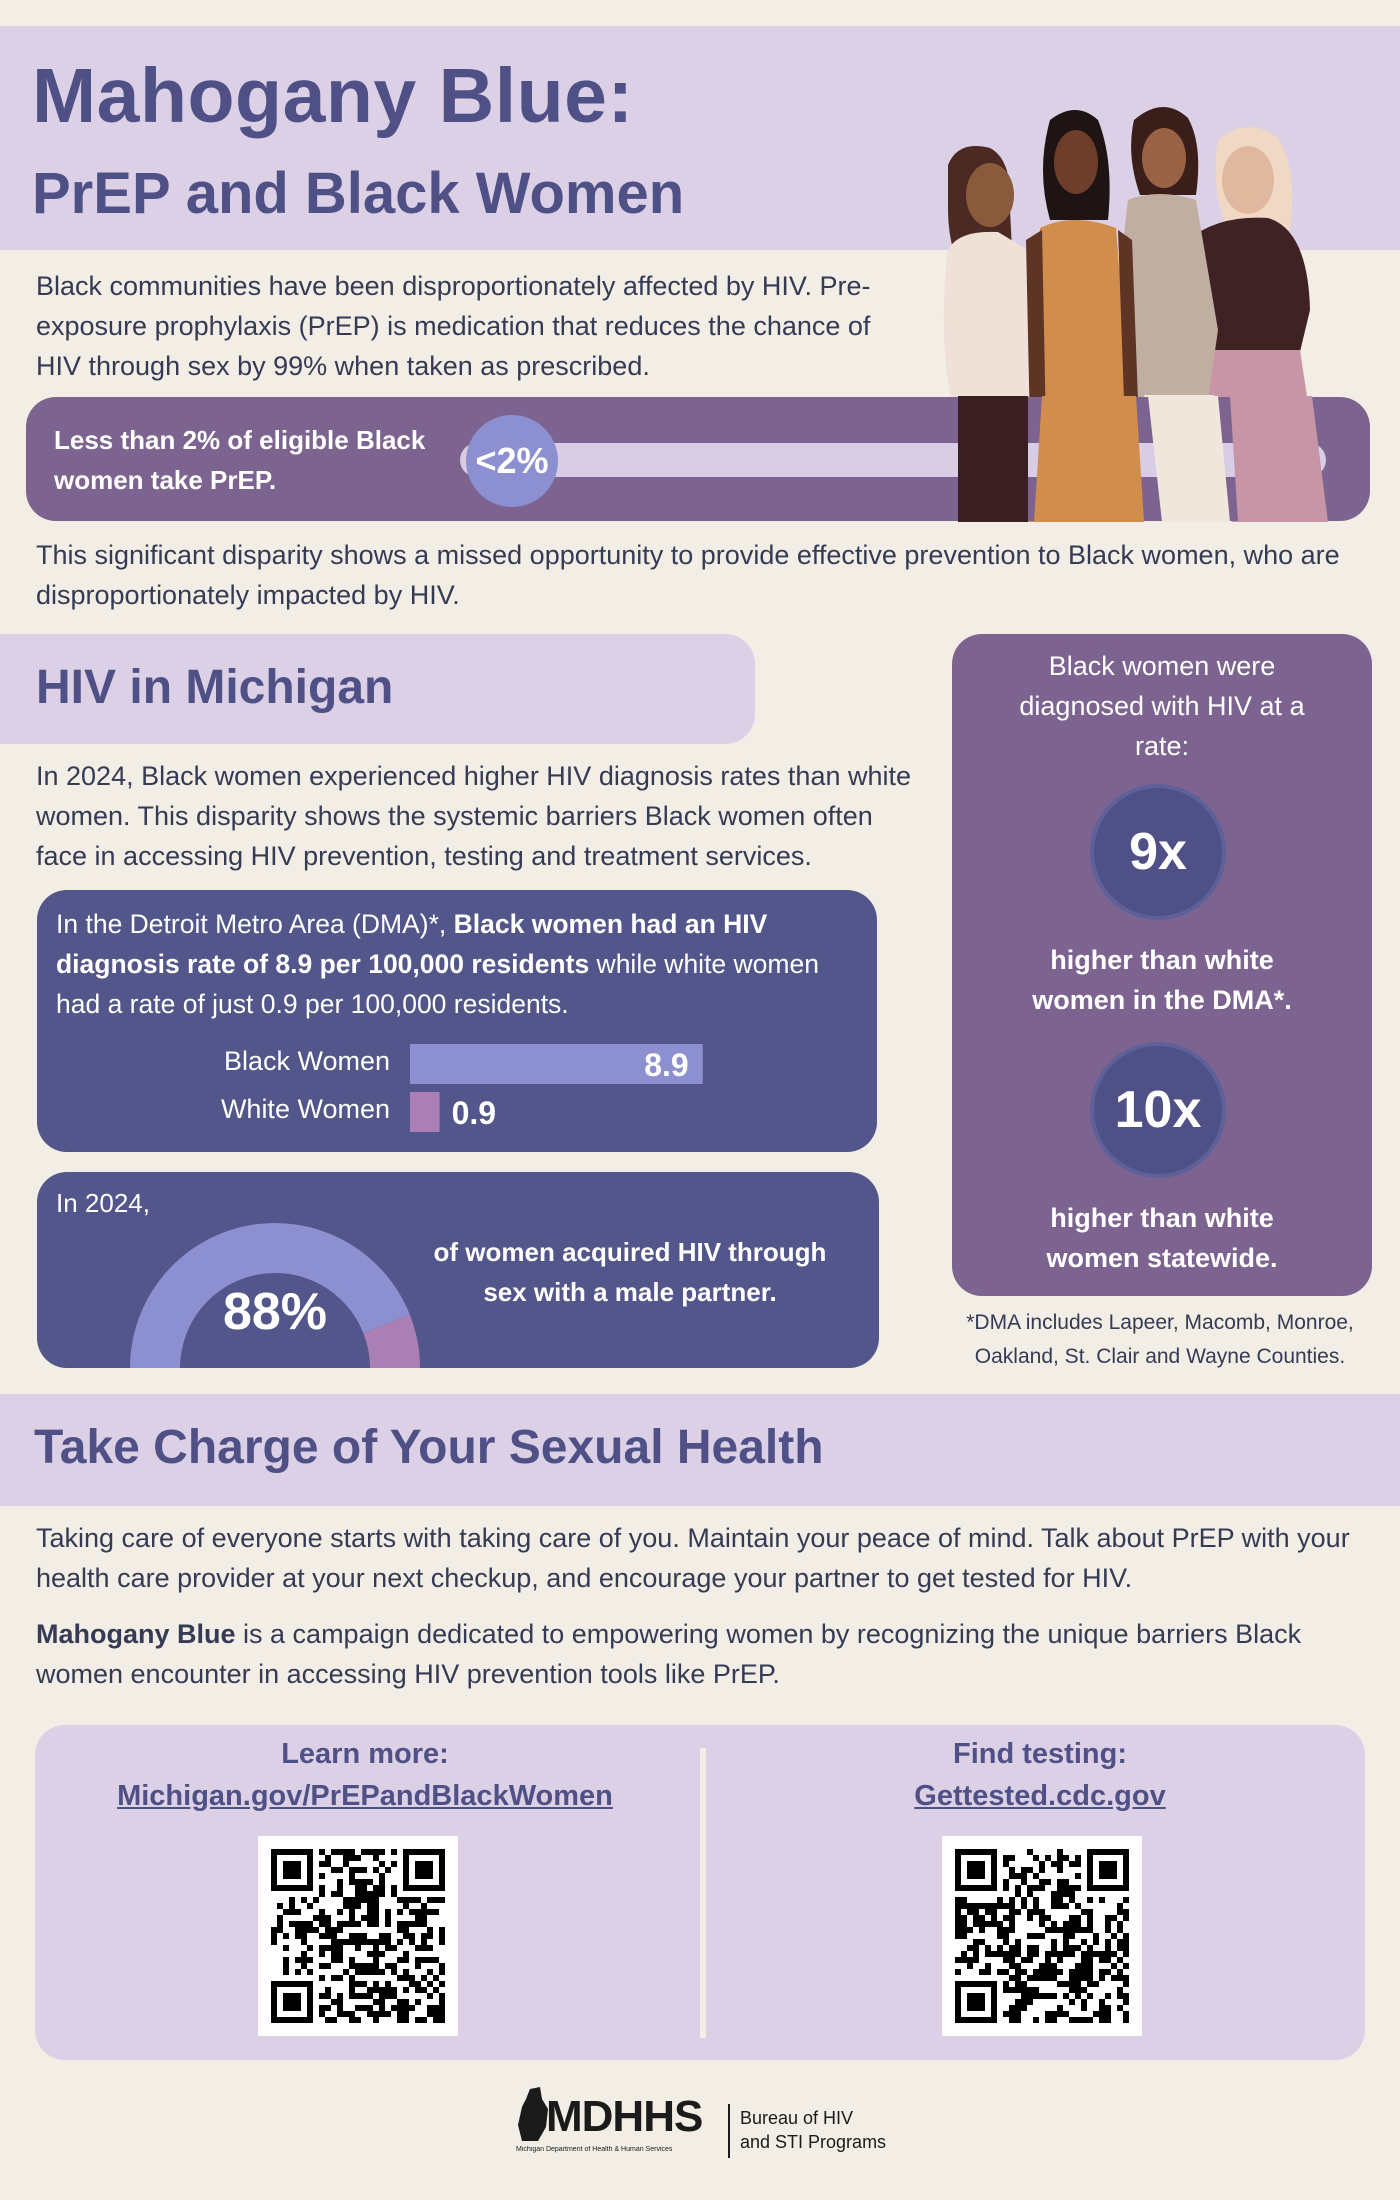 The height and width of the screenshot is (2200, 1400). I want to click on gauge-chart, so click(275, 1295).